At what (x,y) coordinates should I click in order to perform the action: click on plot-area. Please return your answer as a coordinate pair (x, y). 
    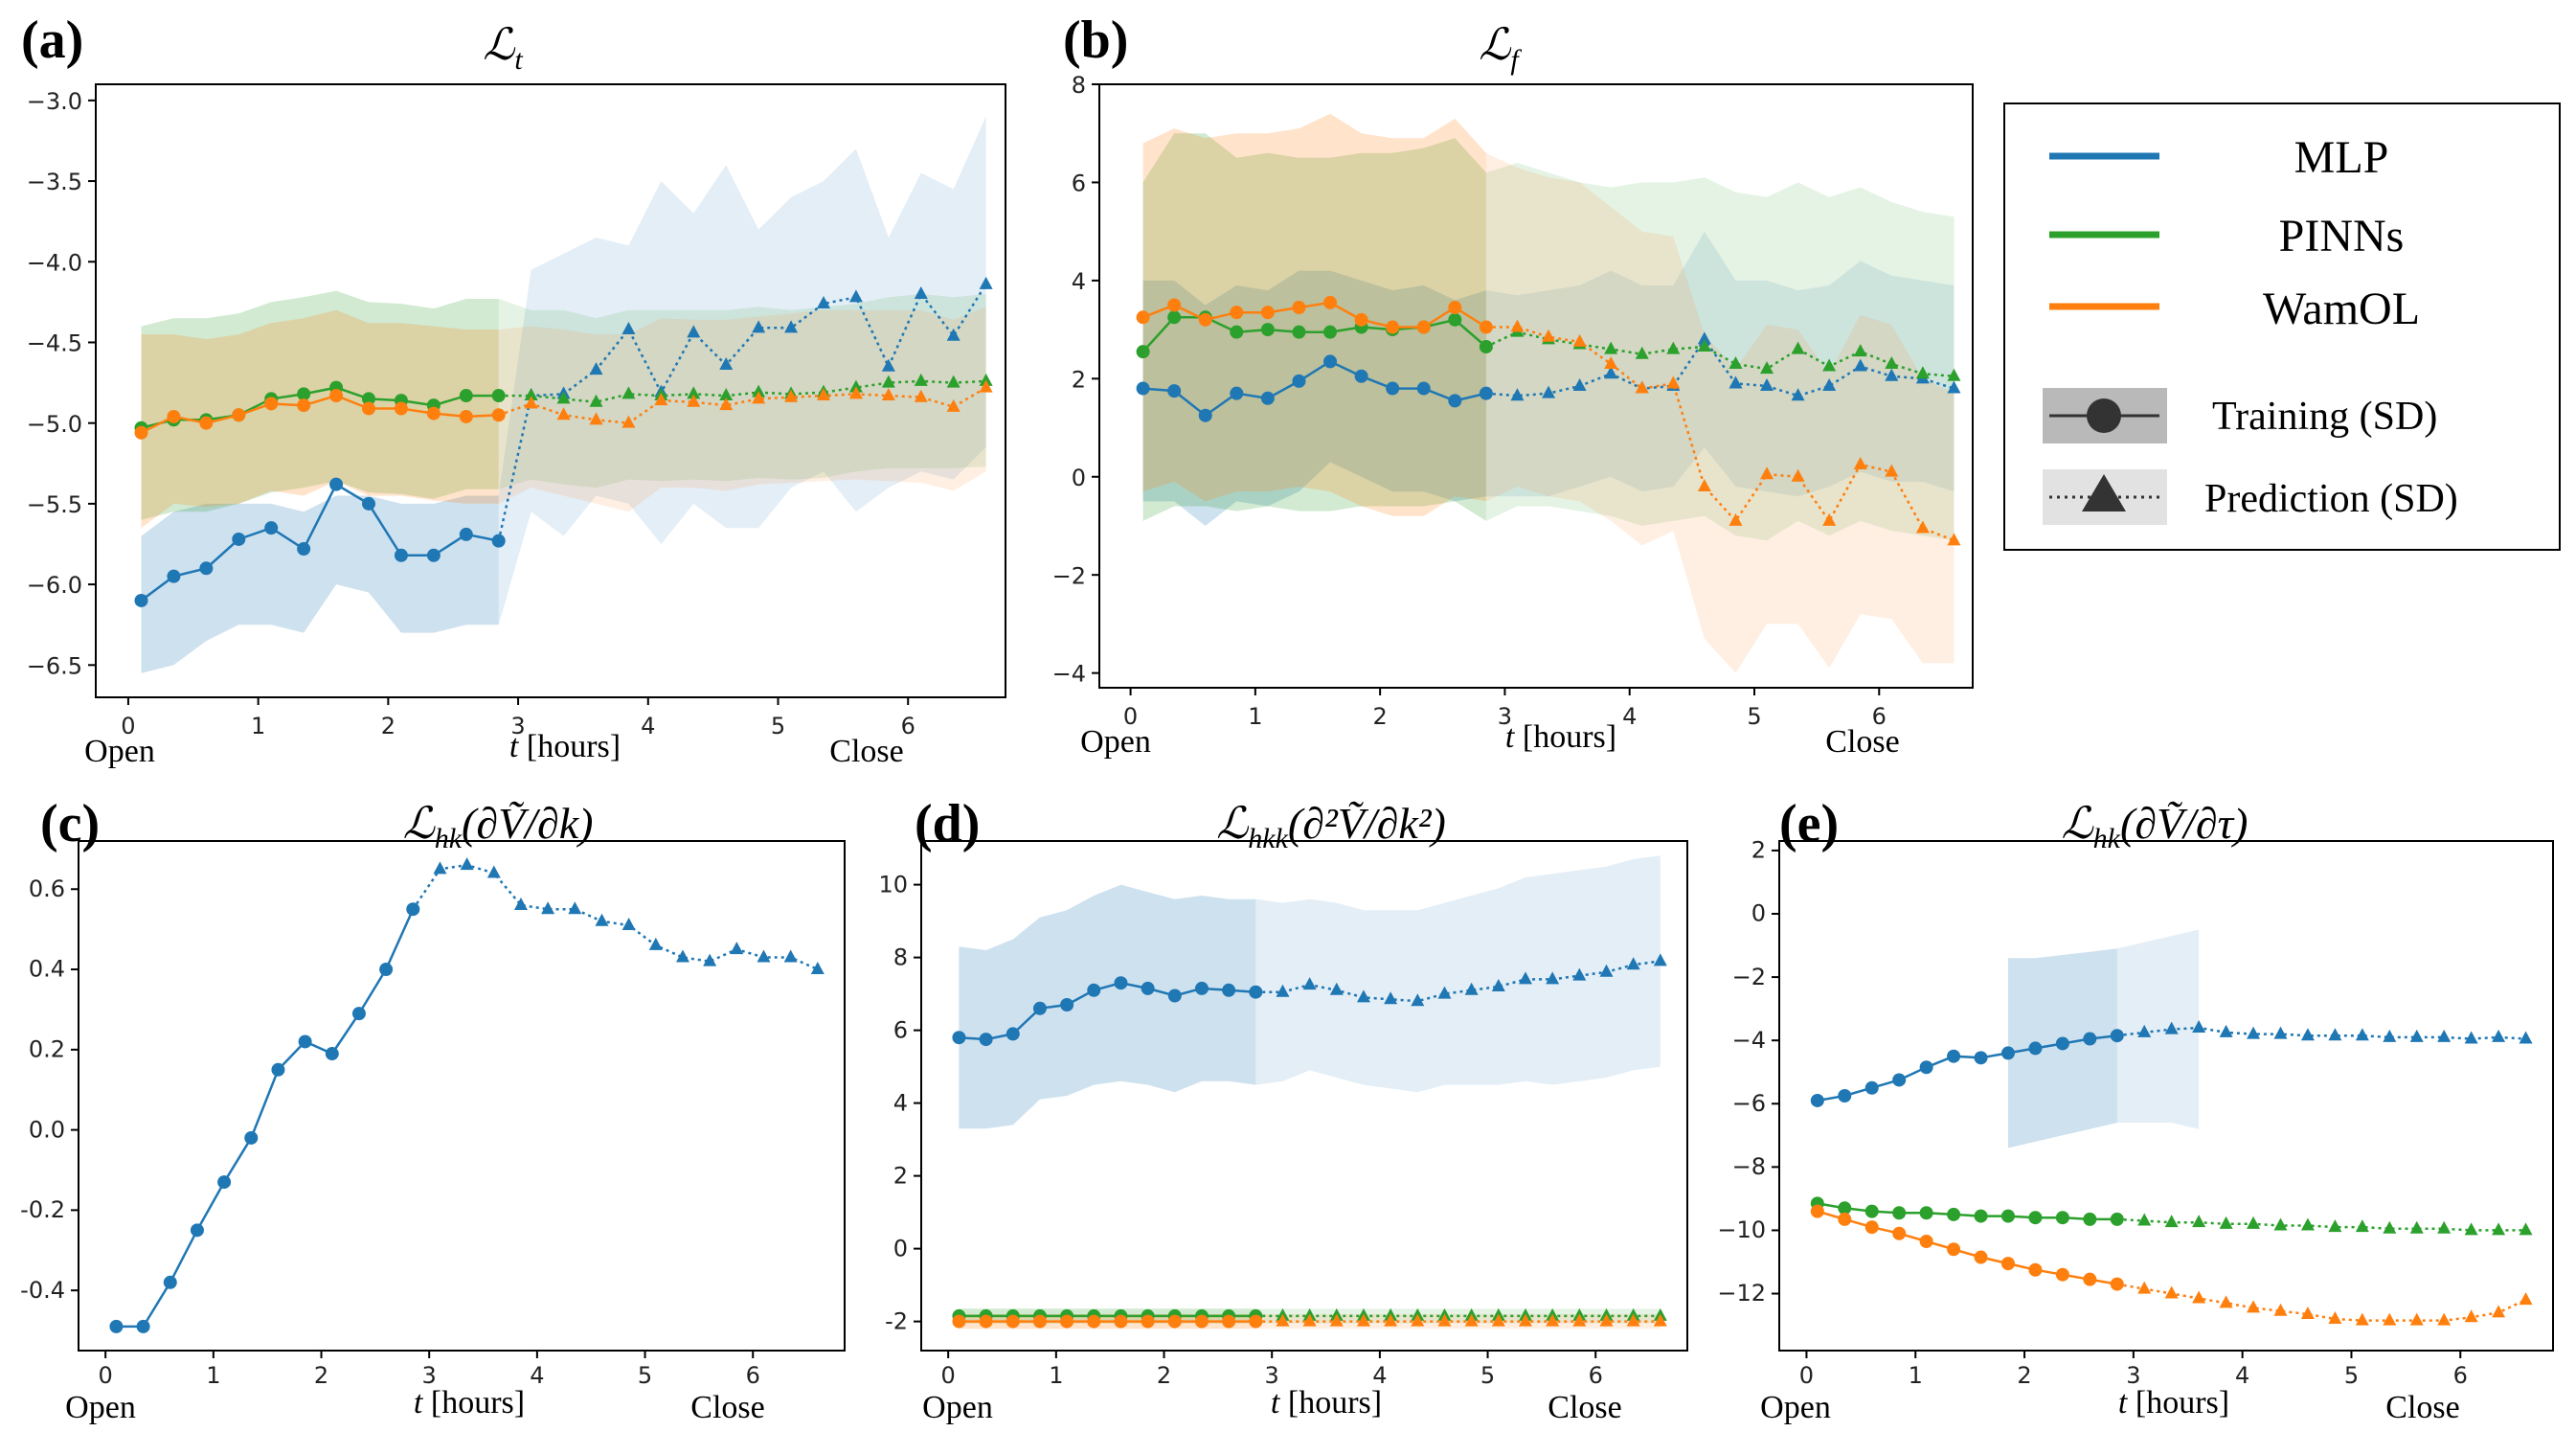
    Looking at the image, I should click on (2171, 1127).